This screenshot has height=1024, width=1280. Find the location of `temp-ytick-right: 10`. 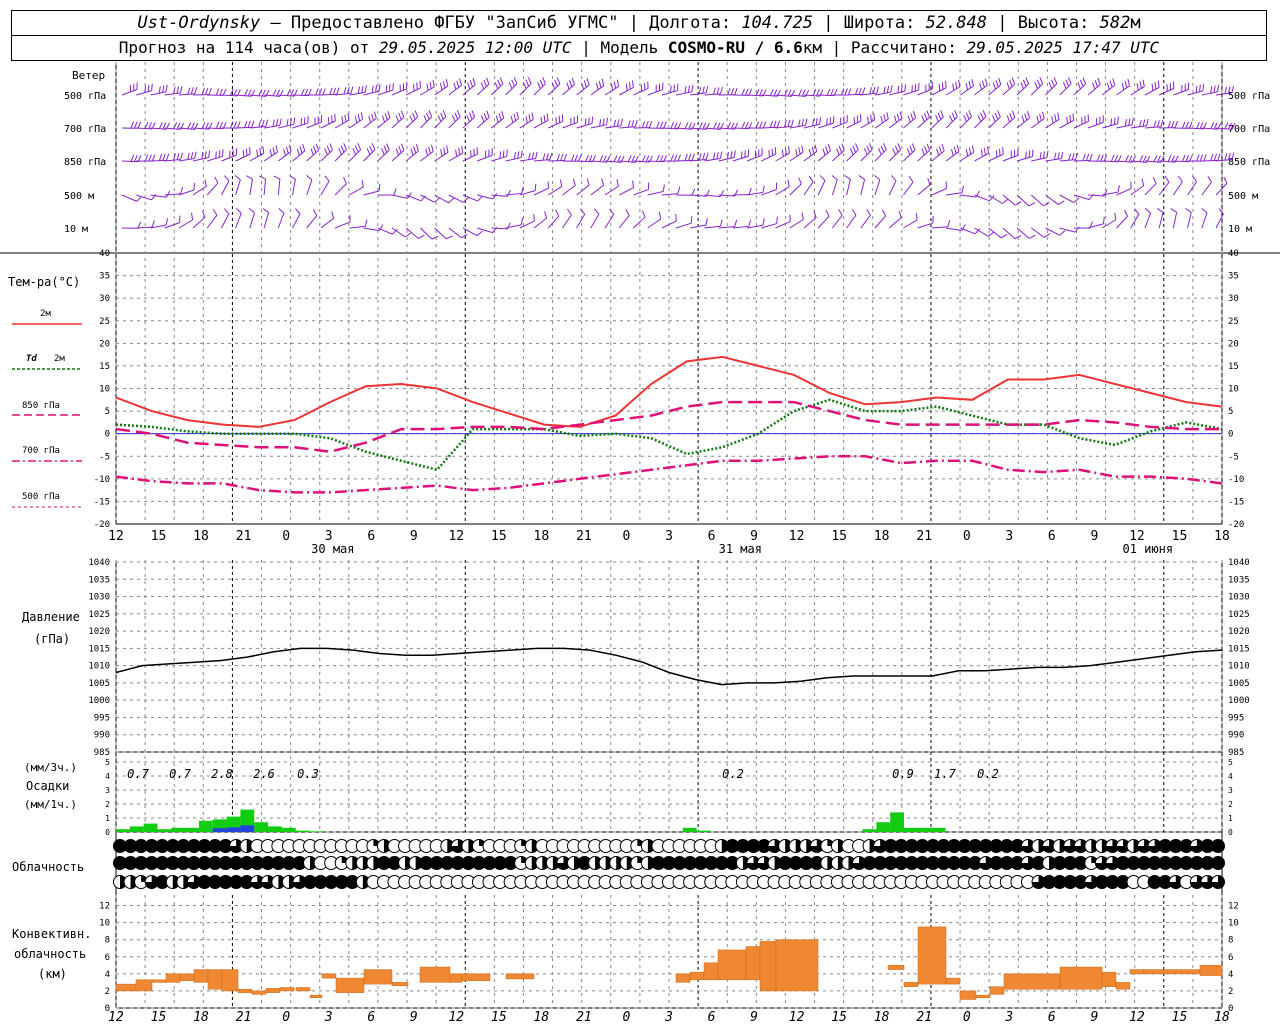

temp-ytick-right: 10 is located at coordinates (1233, 390).